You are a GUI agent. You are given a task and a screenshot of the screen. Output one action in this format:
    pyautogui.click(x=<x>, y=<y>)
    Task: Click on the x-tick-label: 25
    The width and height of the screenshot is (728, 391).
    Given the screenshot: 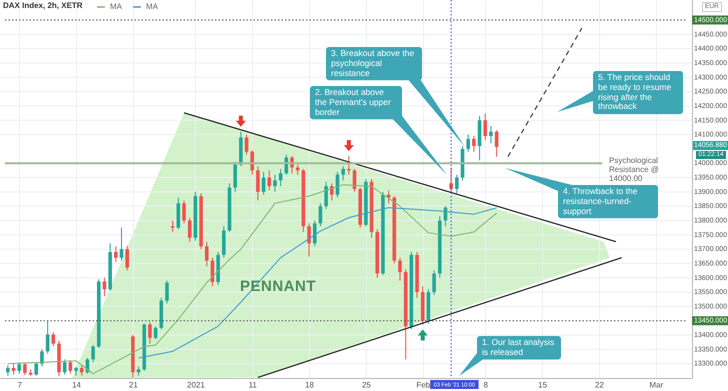 What is the action you would take?
    pyautogui.click(x=367, y=385)
    